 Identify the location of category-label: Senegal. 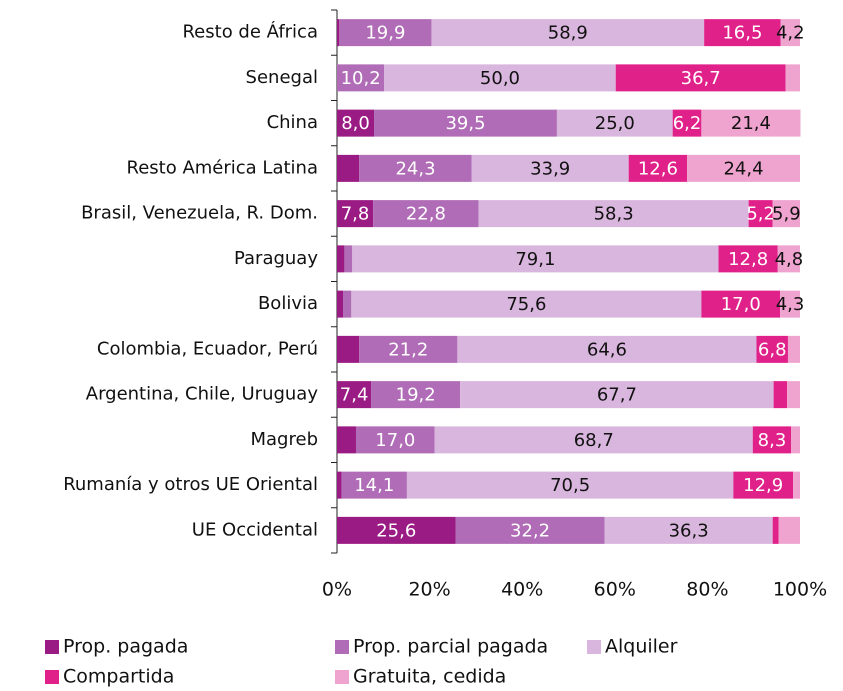
(282, 77).